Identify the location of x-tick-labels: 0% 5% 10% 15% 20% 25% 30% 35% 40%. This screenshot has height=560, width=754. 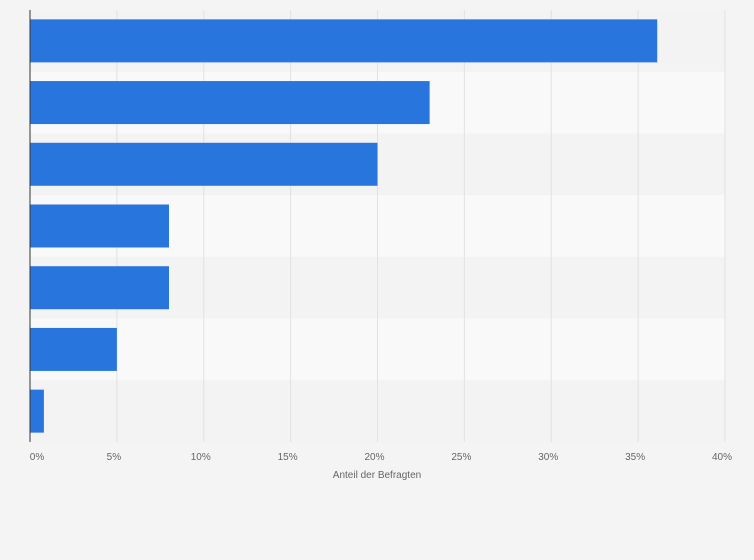
(381, 457).